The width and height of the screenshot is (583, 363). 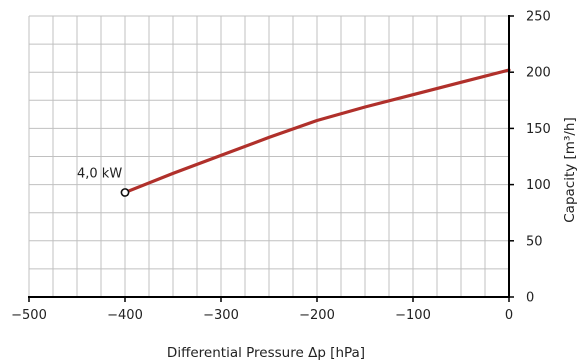 What do you see at coordinates (538, 73) in the screenshot?
I see `y-tick-label: 200` at bounding box center [538, 73].